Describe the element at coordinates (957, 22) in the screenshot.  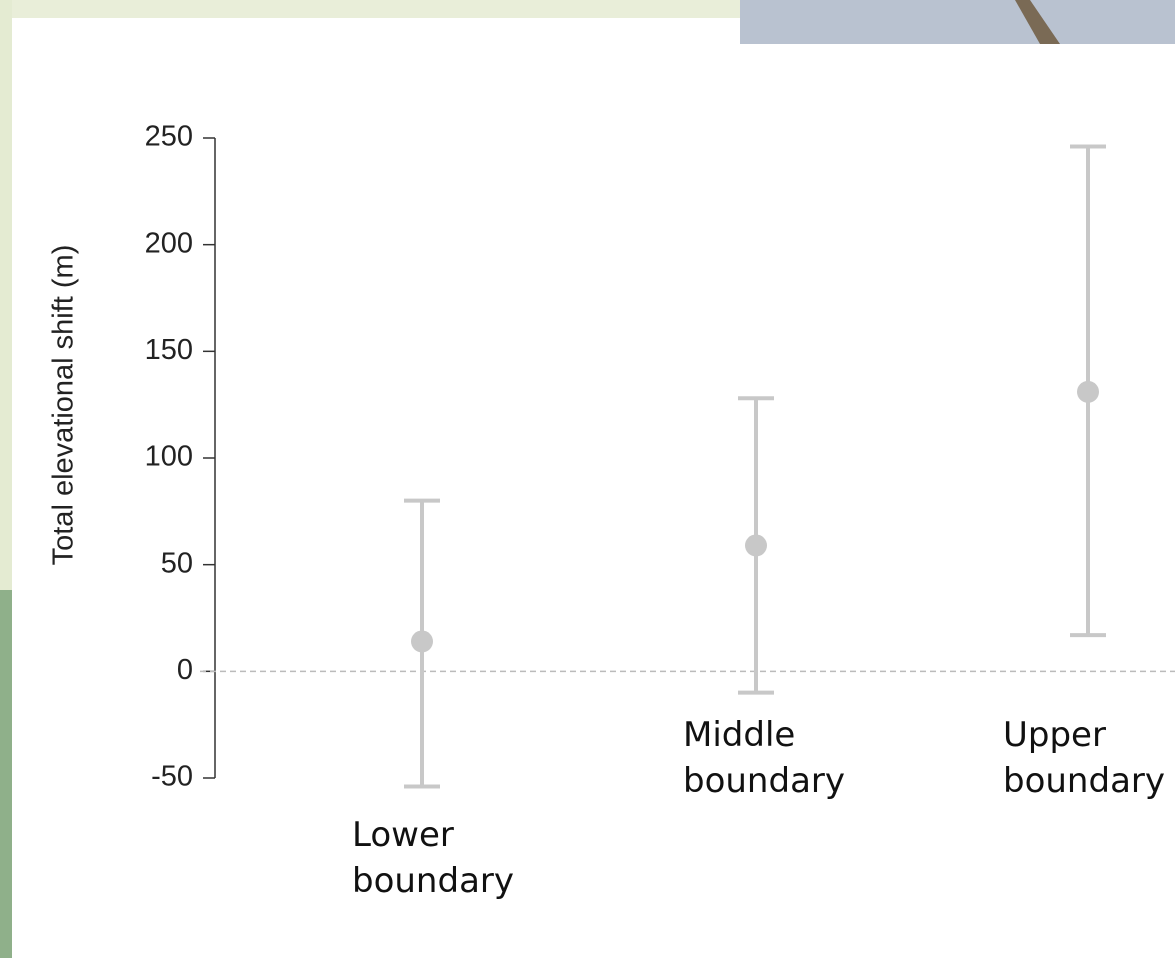
I see `background-photo` at that location.